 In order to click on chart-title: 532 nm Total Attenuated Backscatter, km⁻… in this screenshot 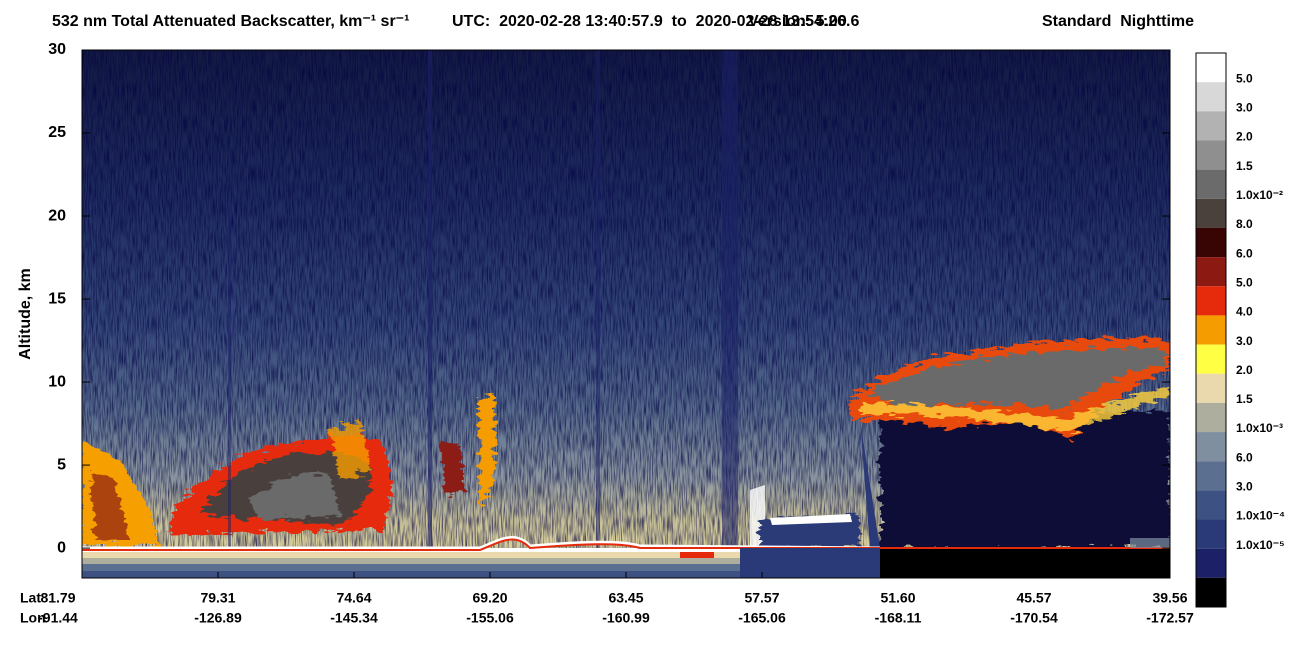, I will do `click(230, 21)`.